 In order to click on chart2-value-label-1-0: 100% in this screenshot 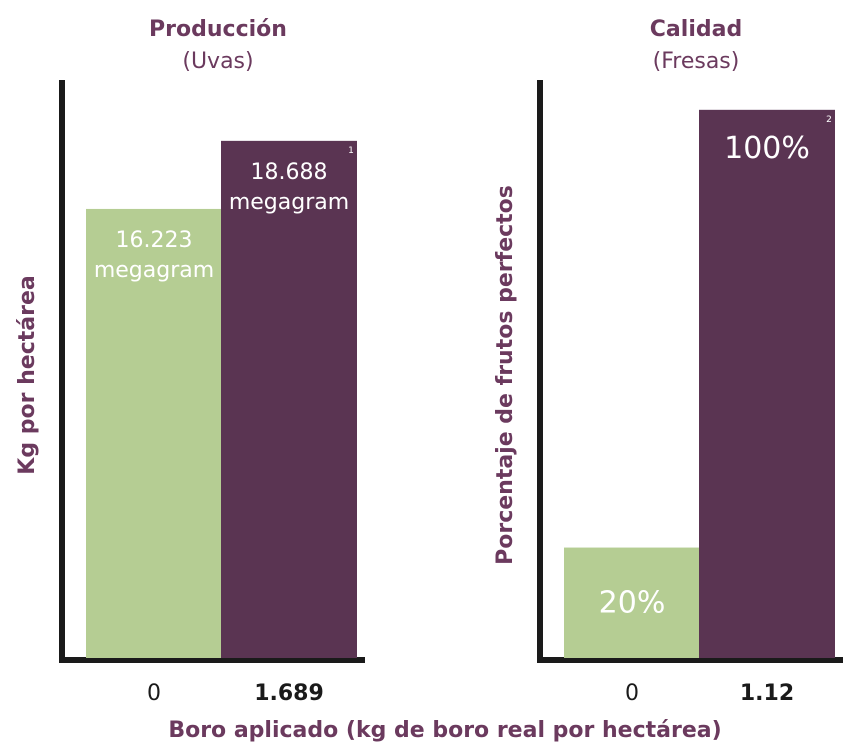, I will do `click(767, 148)`.